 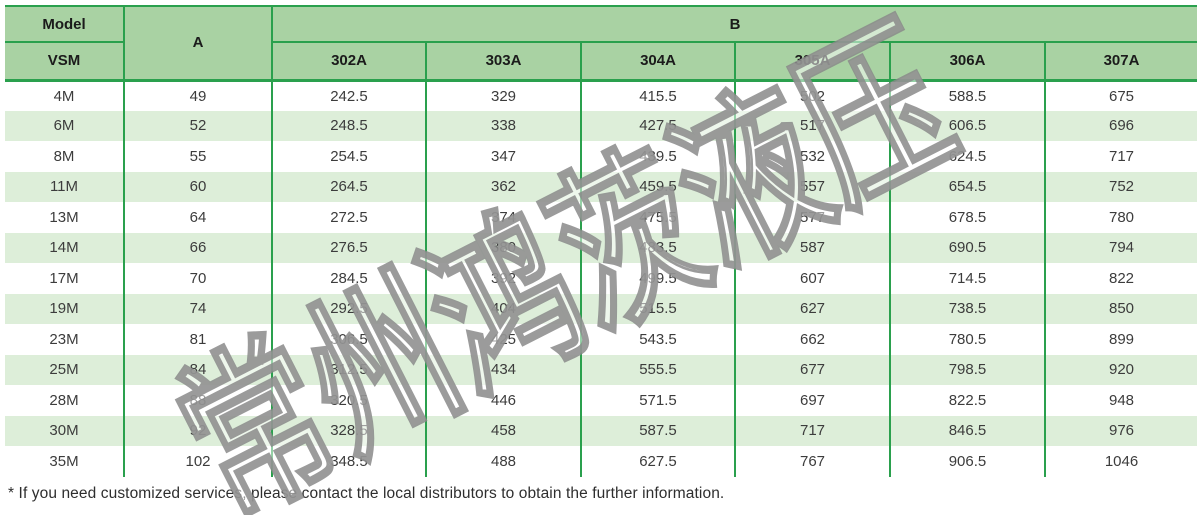 What do you see at coordinates (657, 308) in the screenshot?
I see `b-cell: 515.5` at bounding box center [657, 308].